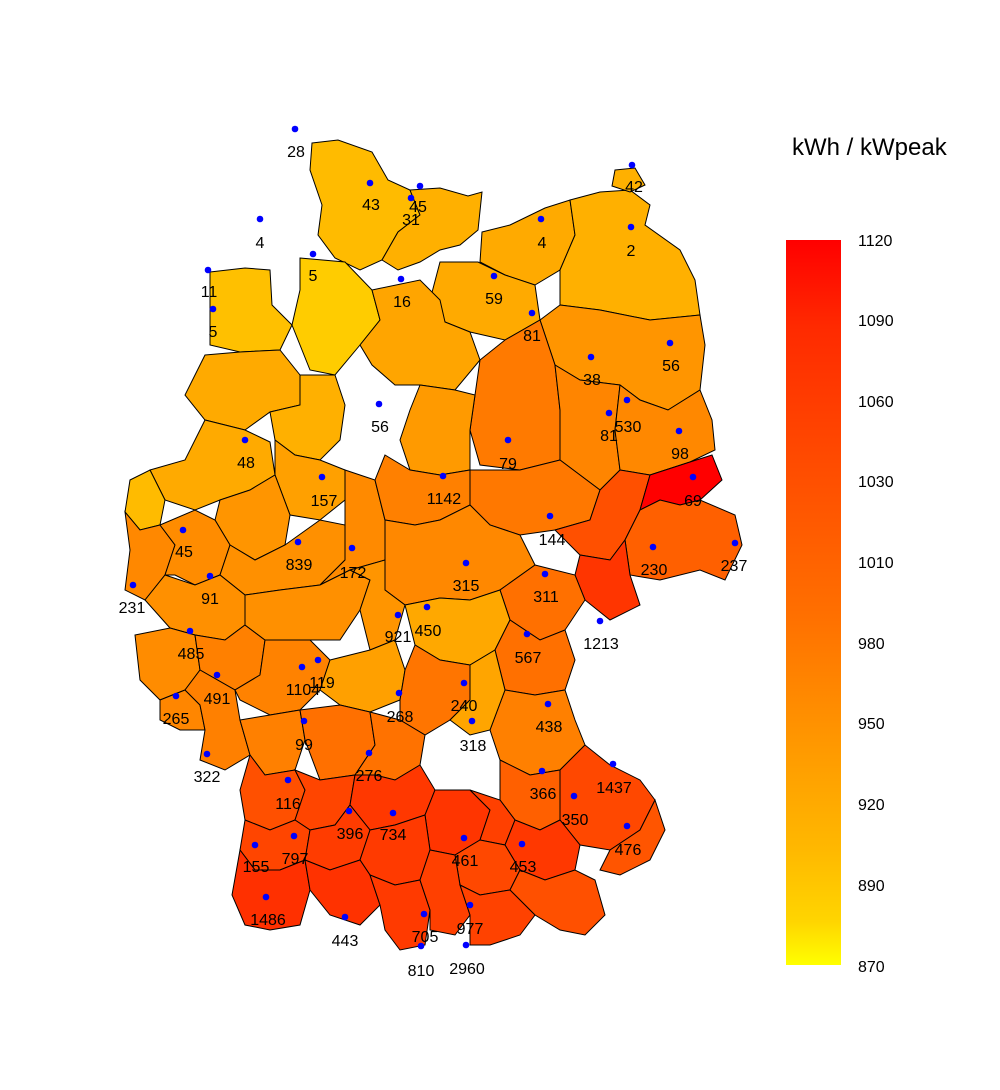 The width and height of the screenshot is (1000, 1090). Describe the element at coordinates (256, 867) in the screenshot. I see `station-label: 155` at that location.